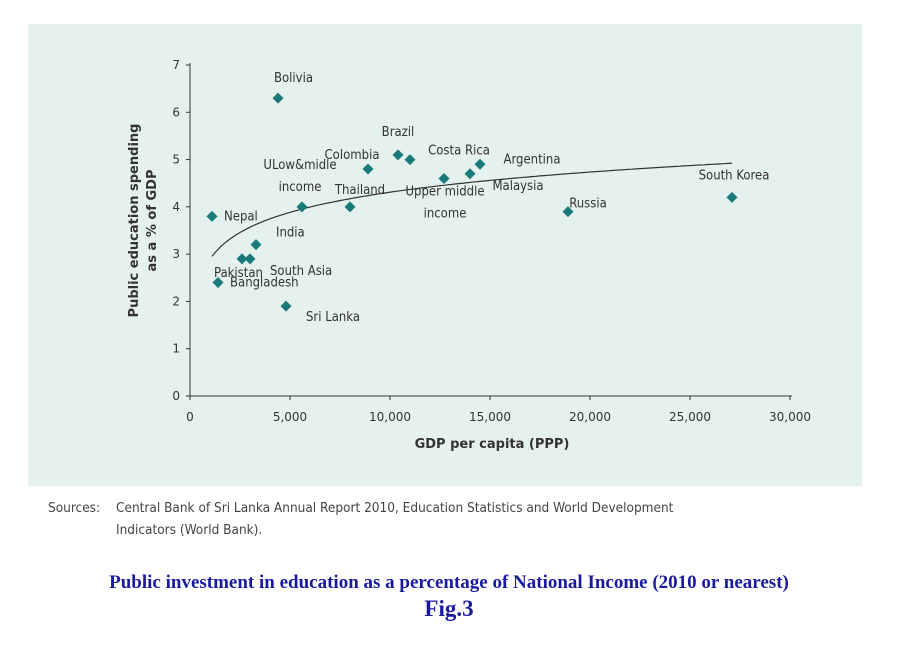 This screenshot has width=898, height=649. I want to click on data-point-label: South Korea, so click(734, 175).